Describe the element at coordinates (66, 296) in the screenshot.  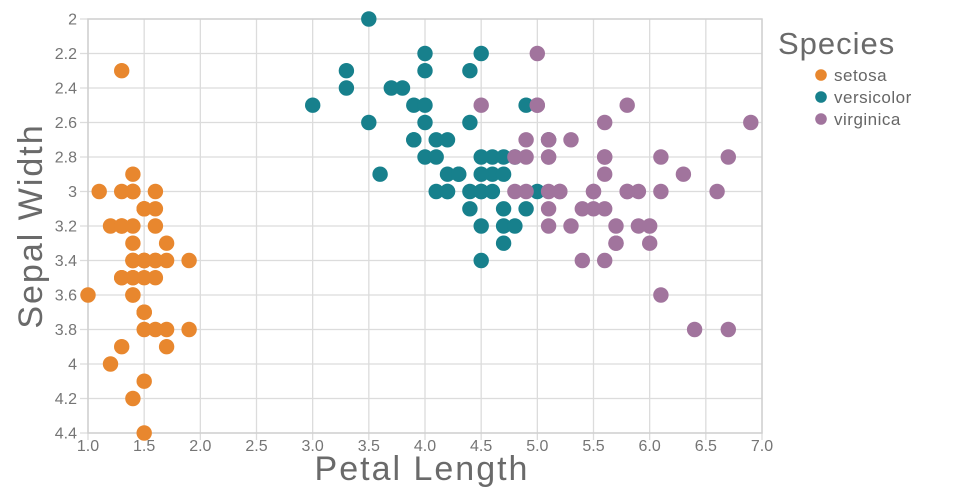
I see `y-tick-label: 3.6` at that location.